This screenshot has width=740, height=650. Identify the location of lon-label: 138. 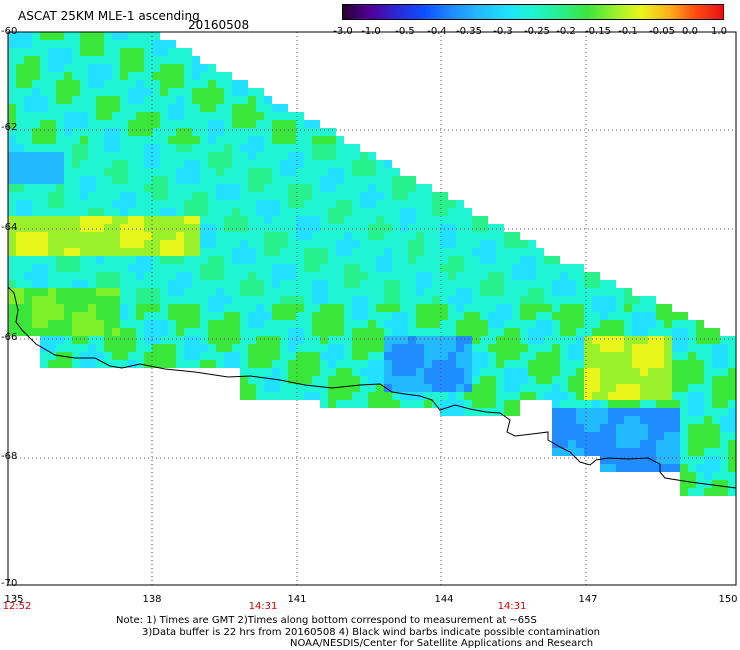
(152, 599).